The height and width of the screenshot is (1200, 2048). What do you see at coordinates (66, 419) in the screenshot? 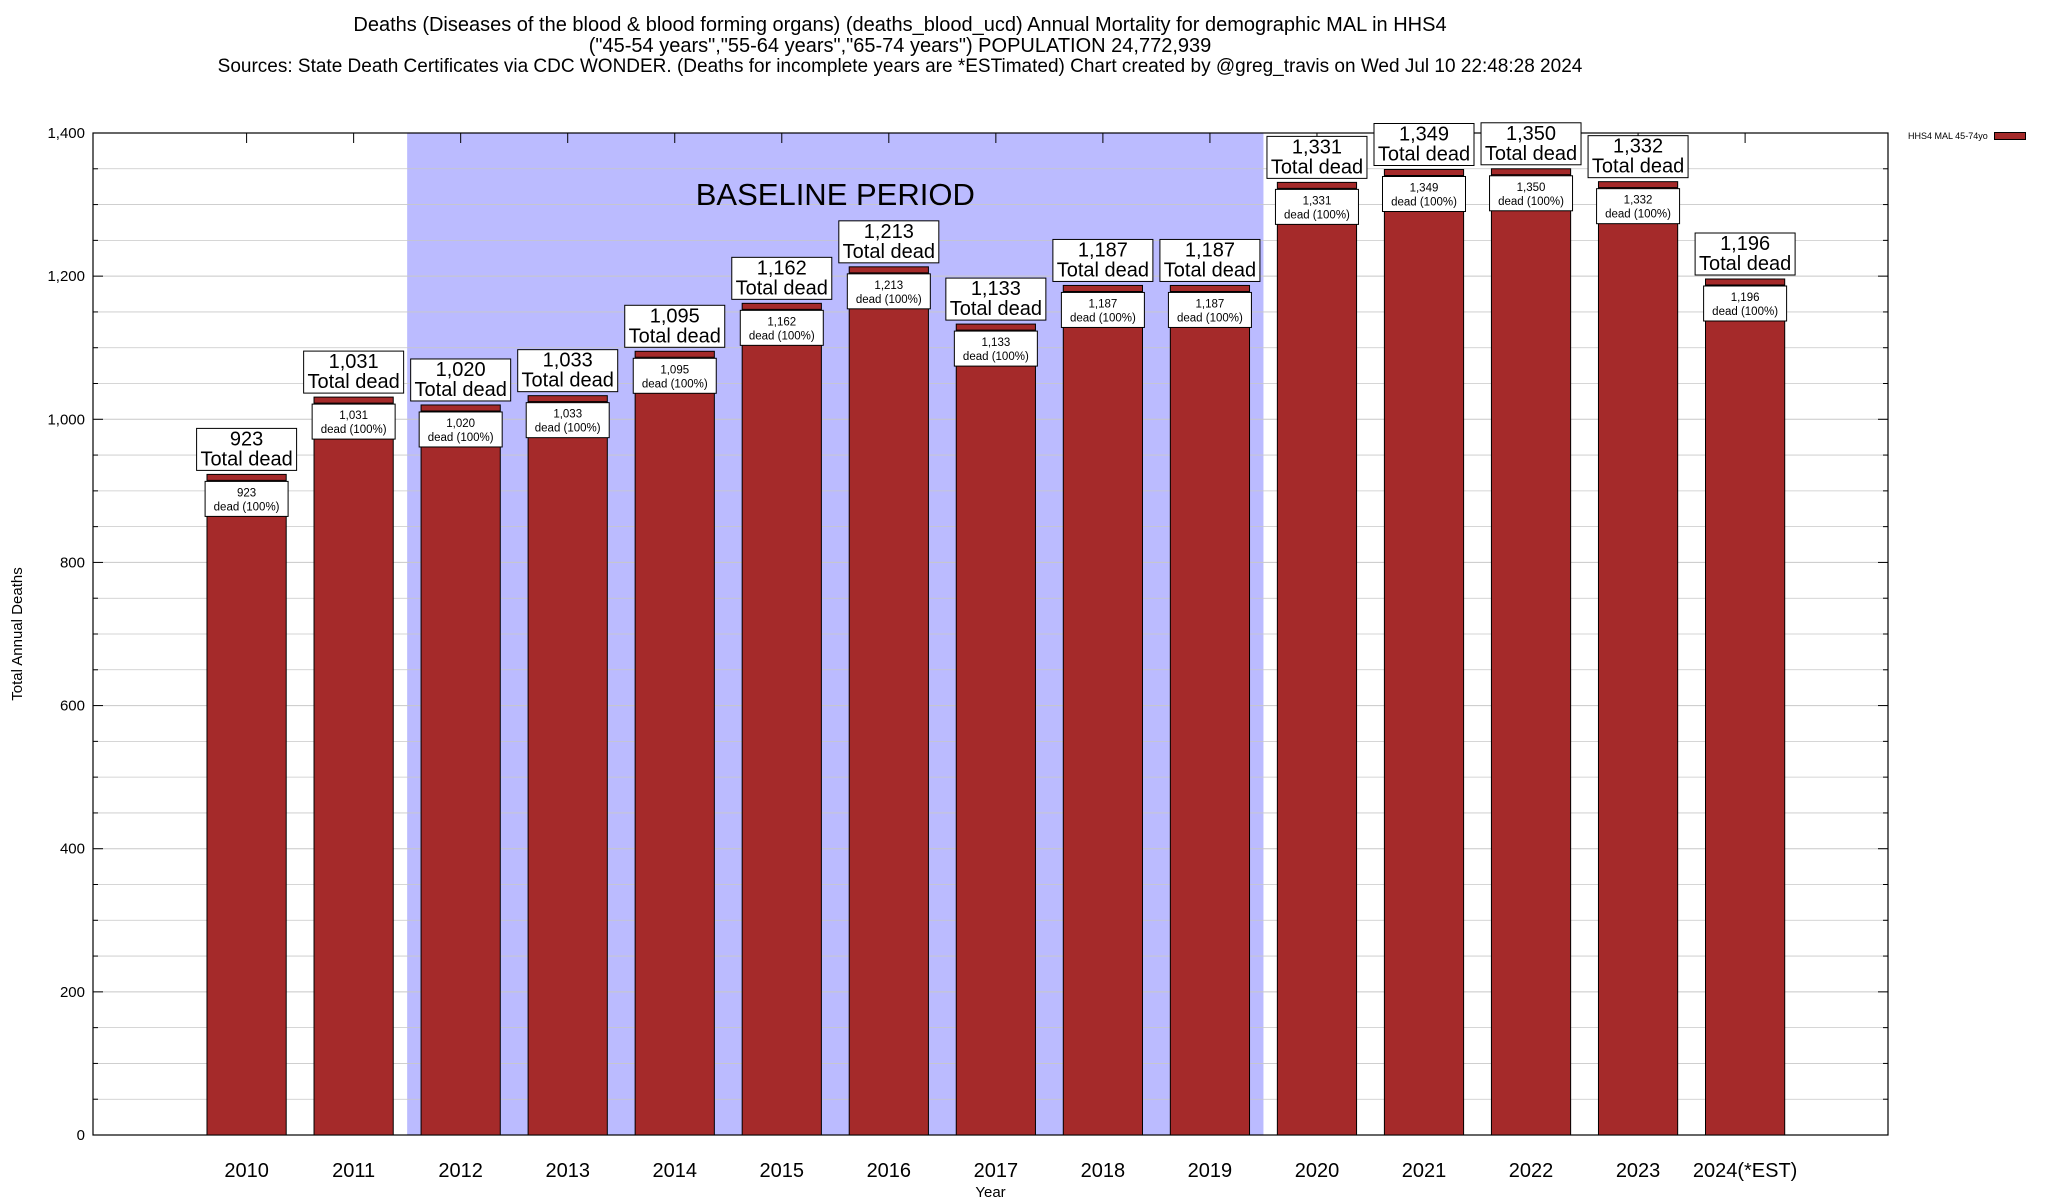
I see `y-tick-label: 1,000` at bounding box center [66, 419].